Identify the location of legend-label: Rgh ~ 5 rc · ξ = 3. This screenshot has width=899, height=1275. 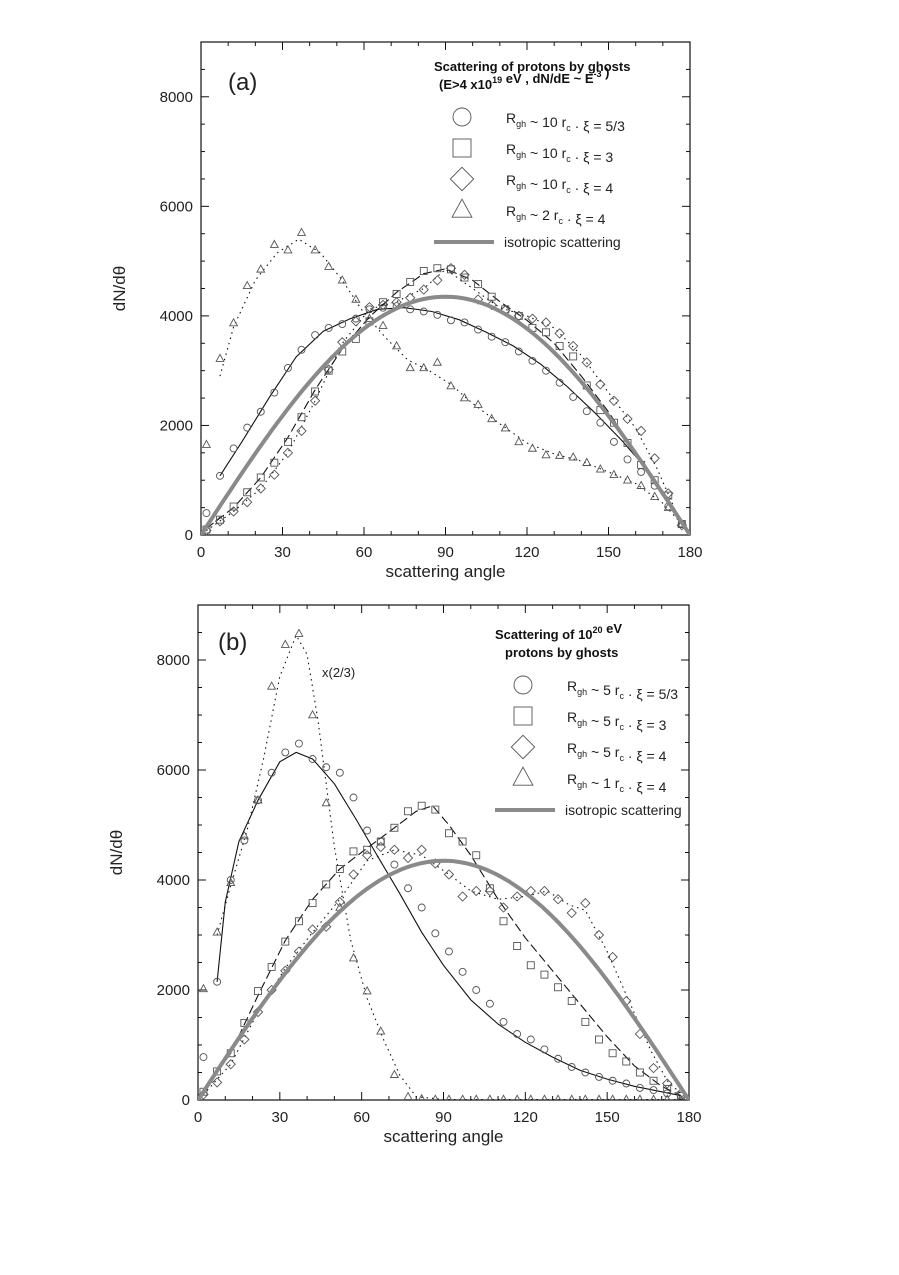
(617, 721).